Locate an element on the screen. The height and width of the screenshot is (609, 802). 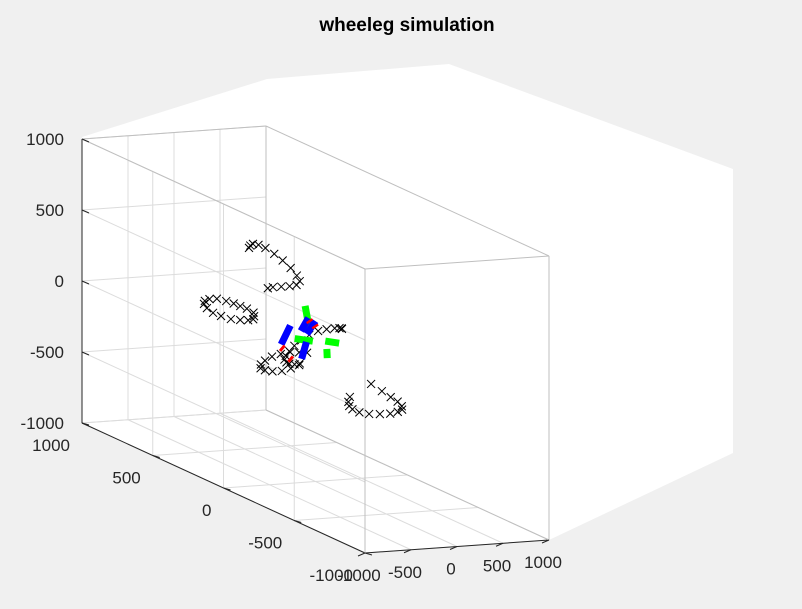
z-tick-label: 500 is located at coordinates (50, 210).